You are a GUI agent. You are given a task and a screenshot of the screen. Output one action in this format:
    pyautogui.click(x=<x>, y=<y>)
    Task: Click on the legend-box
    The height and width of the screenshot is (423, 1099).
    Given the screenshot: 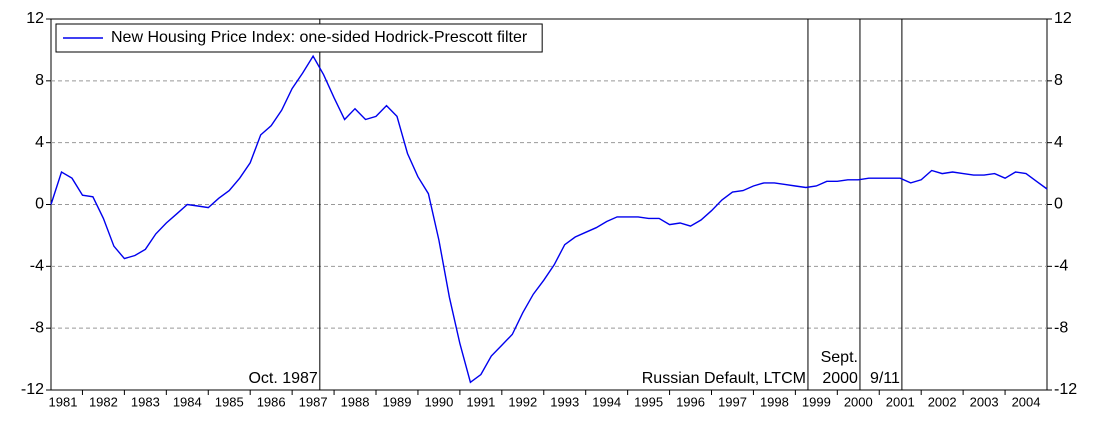 What is the action you would take?
    pyautogui.click(x=299, y=38)
    